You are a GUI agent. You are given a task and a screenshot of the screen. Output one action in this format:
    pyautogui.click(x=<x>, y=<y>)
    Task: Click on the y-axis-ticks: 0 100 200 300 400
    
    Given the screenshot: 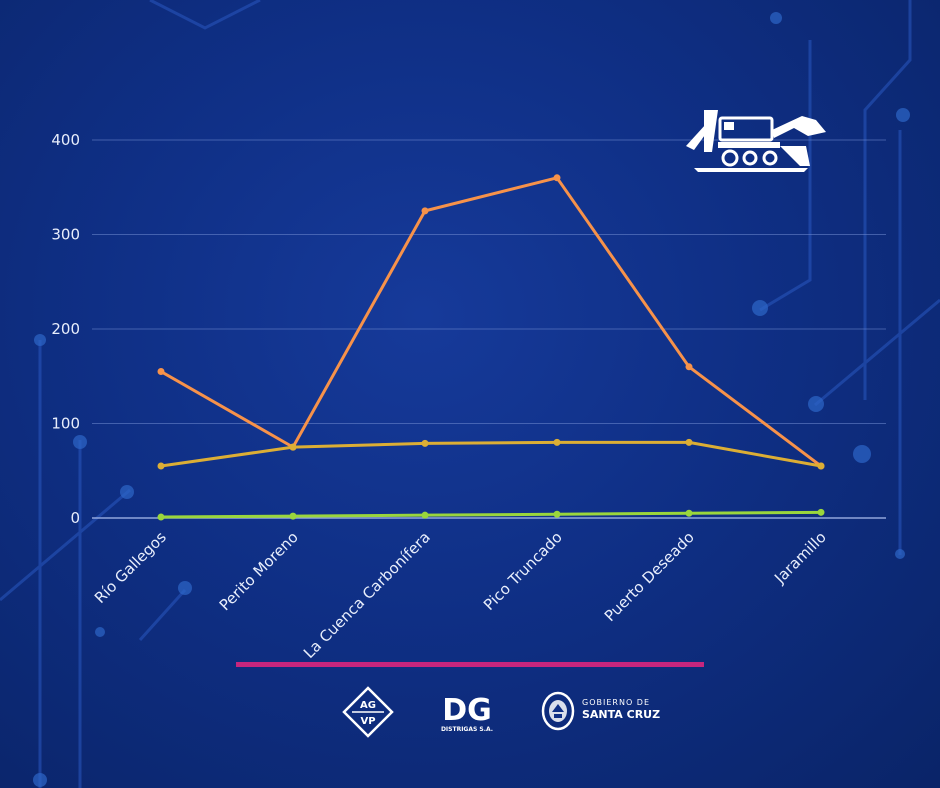 What is the action you would take?
    pyautogui.click(x=65, y=329)
    